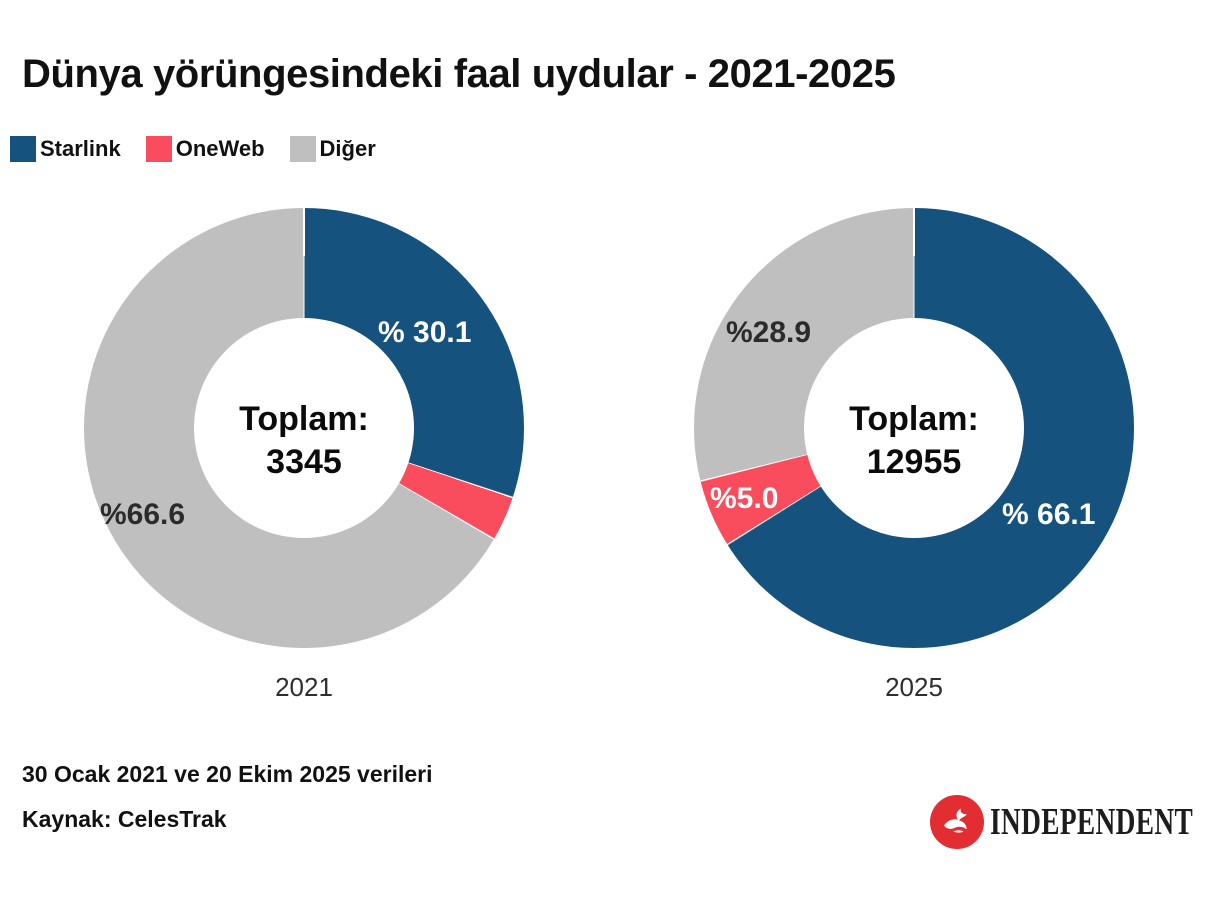 The height and width of the screenshot is (900, 1218). What do you see at coordinates (304, 461) in the screenshot?
I see `total-value: 3345` at bounding box center [304, 461].